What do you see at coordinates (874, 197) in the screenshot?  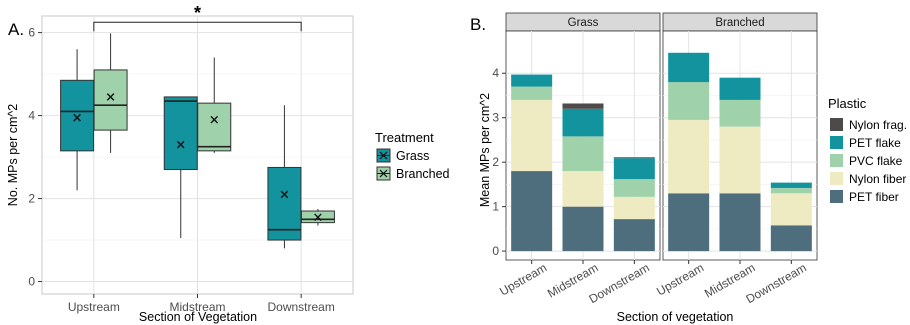 I see `legend-label-pet-fiber: PET fiber` at bounding box center [874, 197].